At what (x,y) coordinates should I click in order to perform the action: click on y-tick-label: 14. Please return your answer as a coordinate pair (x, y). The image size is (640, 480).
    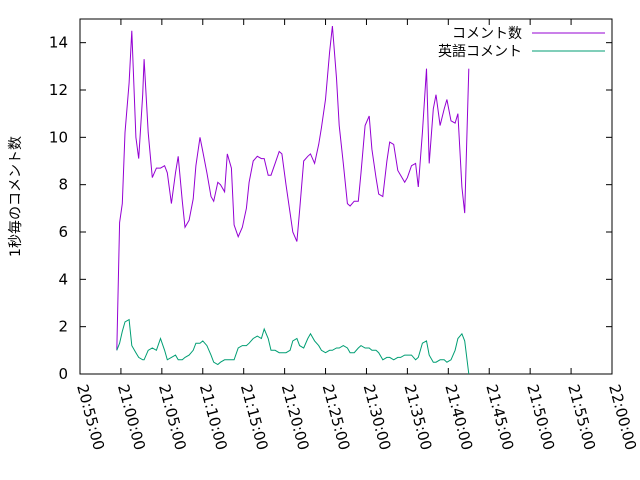
    Looking at the image, I should click on (58, 43).